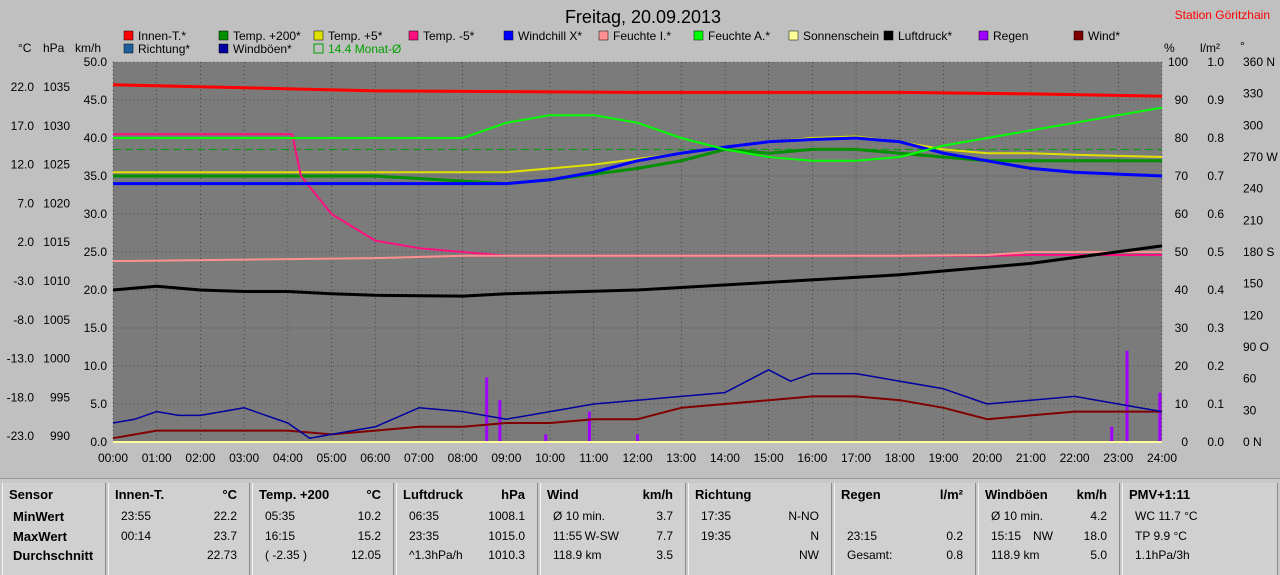 Image resolution: width=1280 pixels, height=575 pixels. What do you see at coordinates (809, 555) in the screenshot?
I see `stat-value: NW` at bounding box center [809, 555].